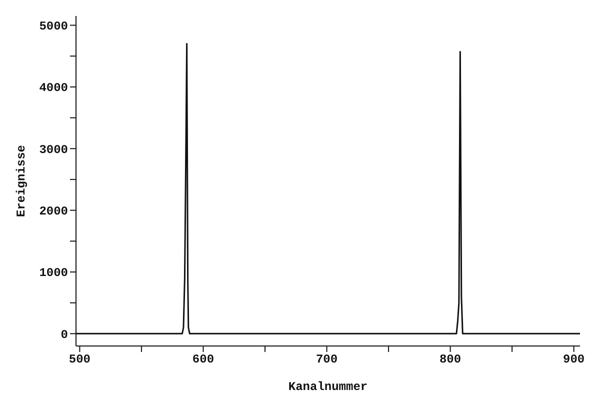  I want to click on y-axis-title: Ereignisse, so click(21, 181).